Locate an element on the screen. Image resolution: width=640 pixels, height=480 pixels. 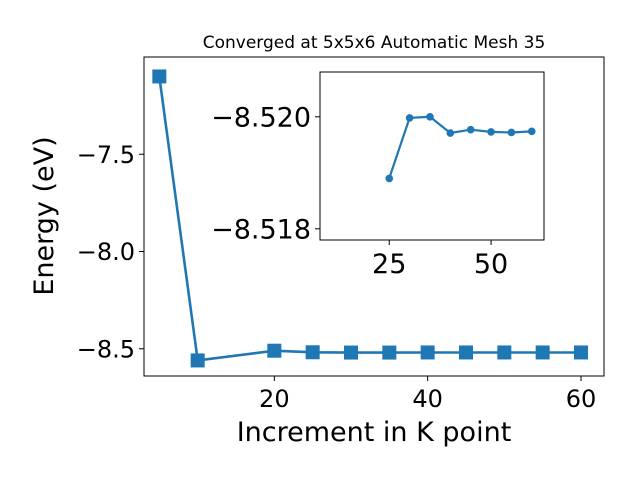
main-y-tick-label: −7.5 is located at coordinates (106, 155).